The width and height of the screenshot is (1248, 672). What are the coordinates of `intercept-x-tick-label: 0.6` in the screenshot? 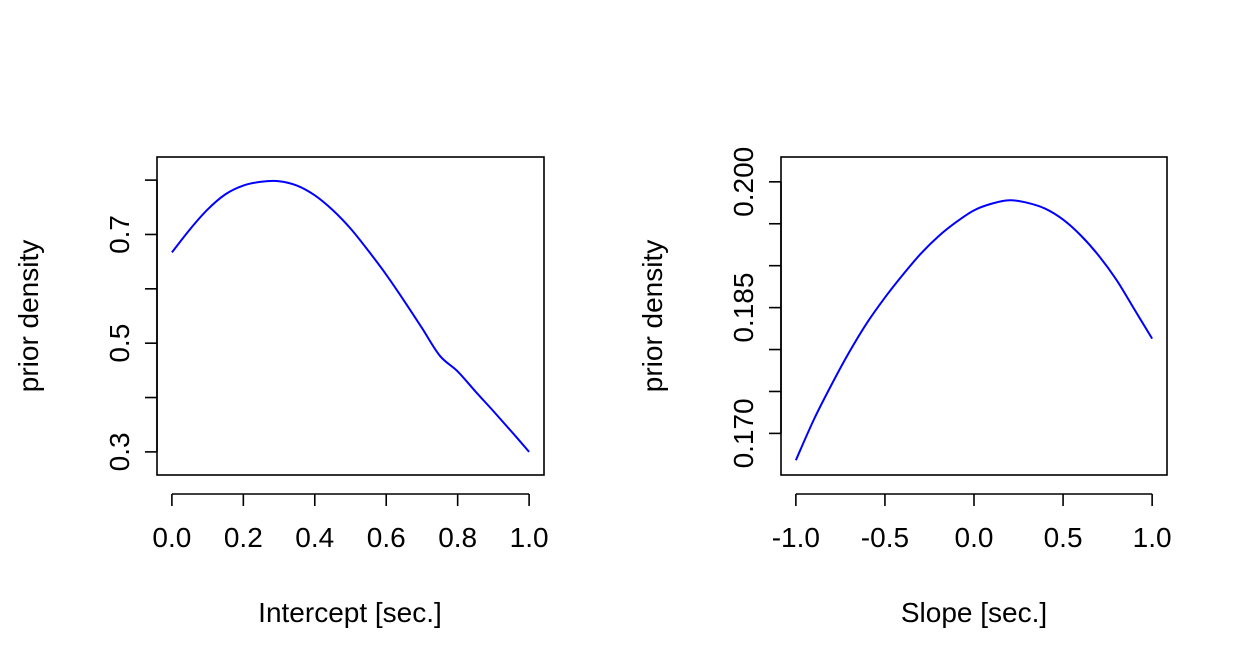 It's located at (386, 537).